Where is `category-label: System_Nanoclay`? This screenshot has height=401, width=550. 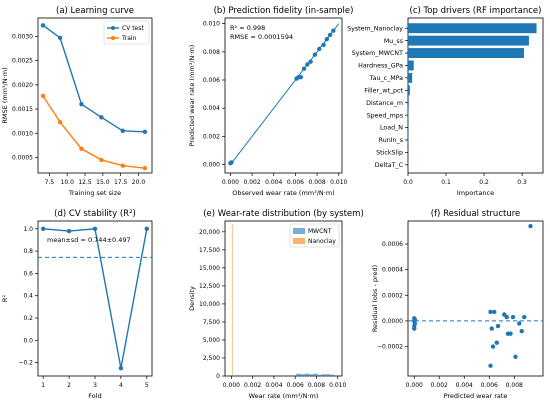
category-label: System_Nanoclay is located at coordinates (375, 28).